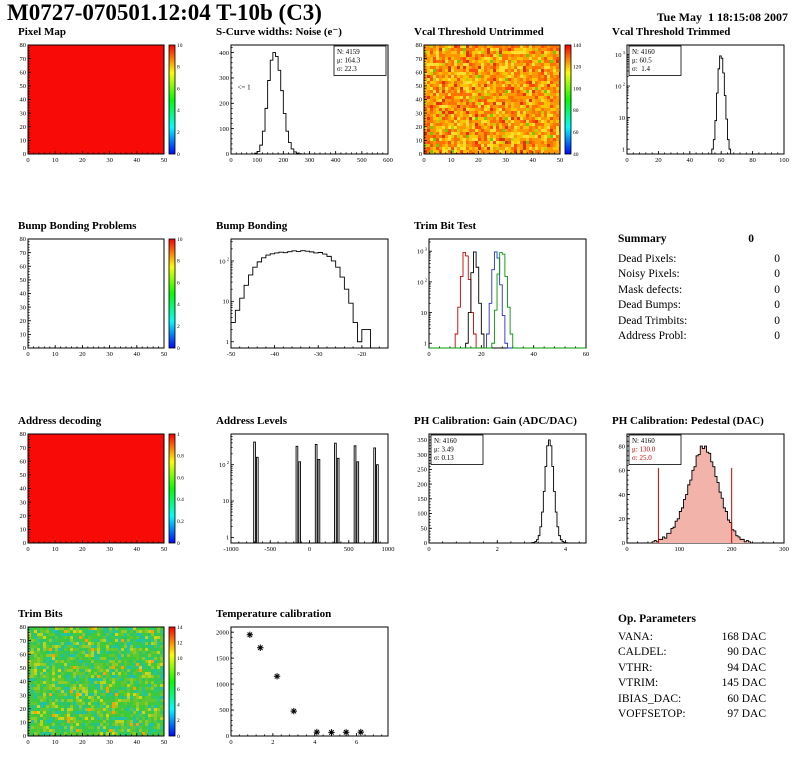  What do you see at coordinates (77, 226) in the screenshot?
I see `bump-problems-title: Bump Bonding Problems` at bounding box center [77, 226].